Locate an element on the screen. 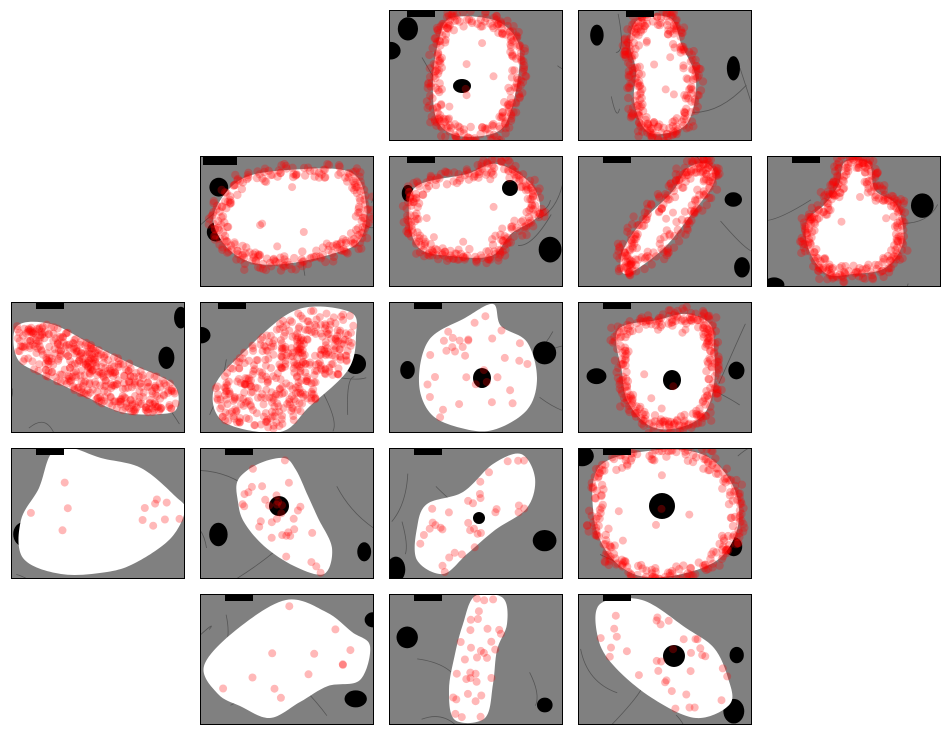  cell-region is located at coordinates (478, 659).